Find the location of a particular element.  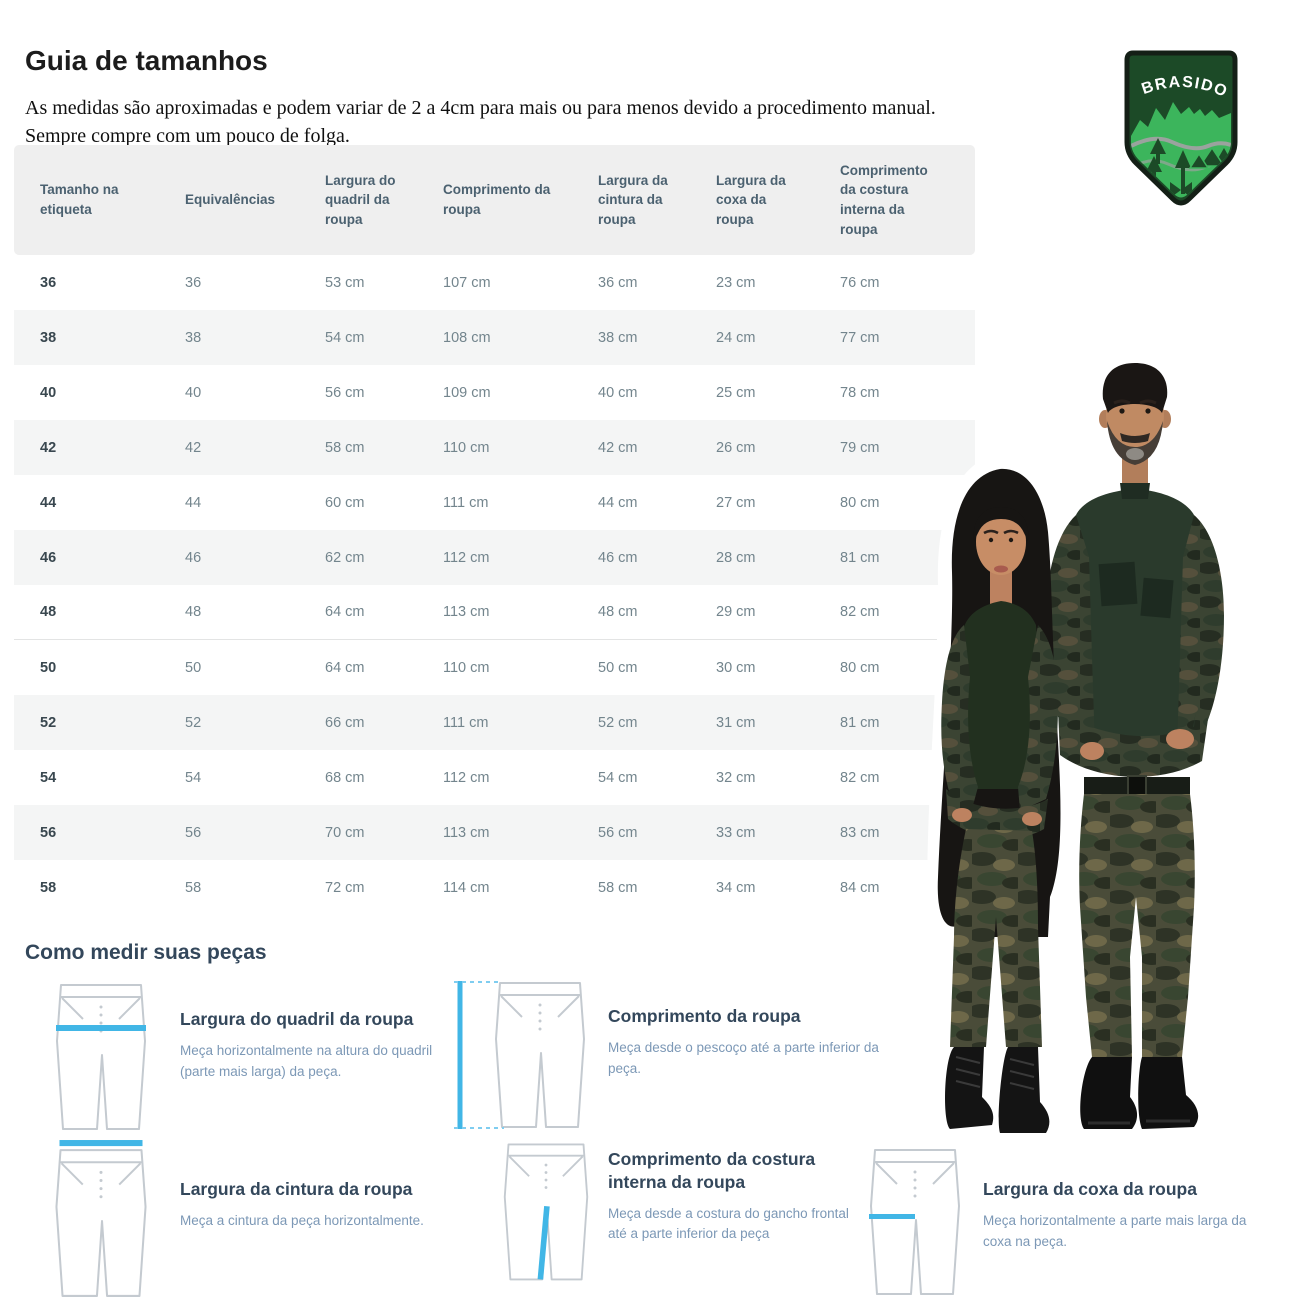

size-value: 68 cm is located at coordinates (345, 777).